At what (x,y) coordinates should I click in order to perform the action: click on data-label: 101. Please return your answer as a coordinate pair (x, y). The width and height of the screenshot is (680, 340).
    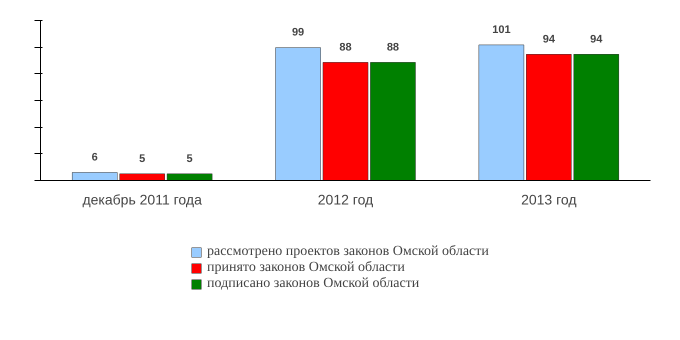
    Looking at the image, I should click on (501, 30).